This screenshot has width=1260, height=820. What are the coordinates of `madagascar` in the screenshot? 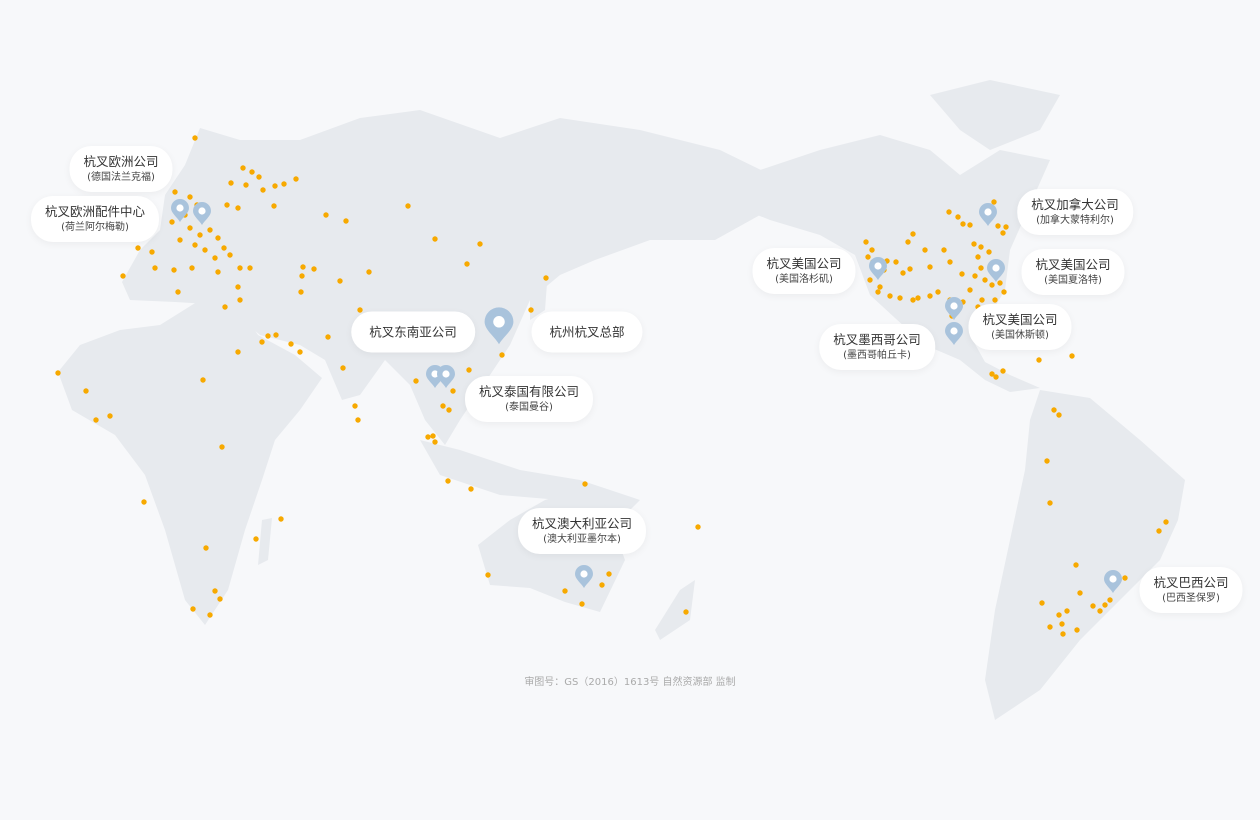 It's located at (265, 541).